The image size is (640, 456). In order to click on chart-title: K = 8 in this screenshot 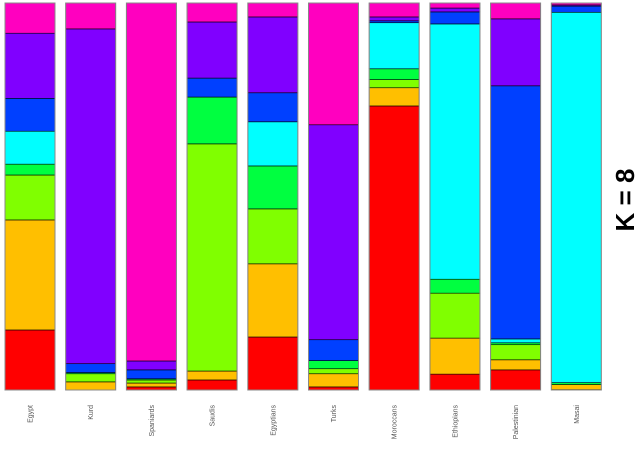, I will do `click(625, 200)`.